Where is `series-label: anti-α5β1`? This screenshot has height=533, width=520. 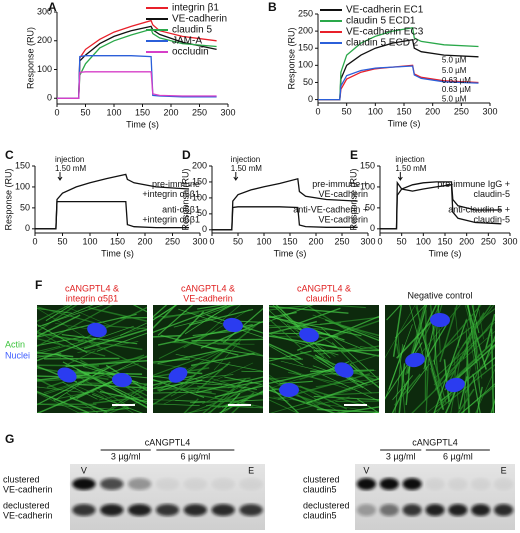
series-label: anti-α5β1 is located at coordinates (181, 210).